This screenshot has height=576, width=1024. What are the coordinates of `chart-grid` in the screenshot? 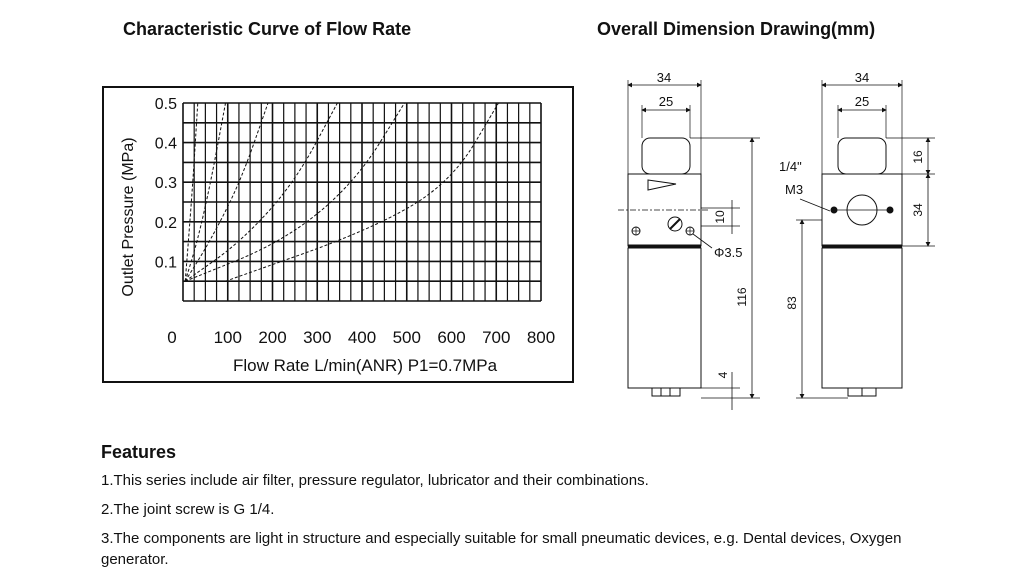 It's located at (362, 202).